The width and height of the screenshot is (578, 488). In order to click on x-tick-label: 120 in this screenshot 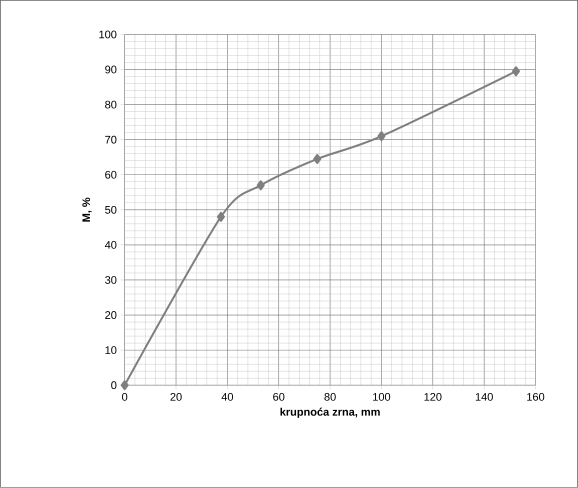, I will do `click(433, 397)`.